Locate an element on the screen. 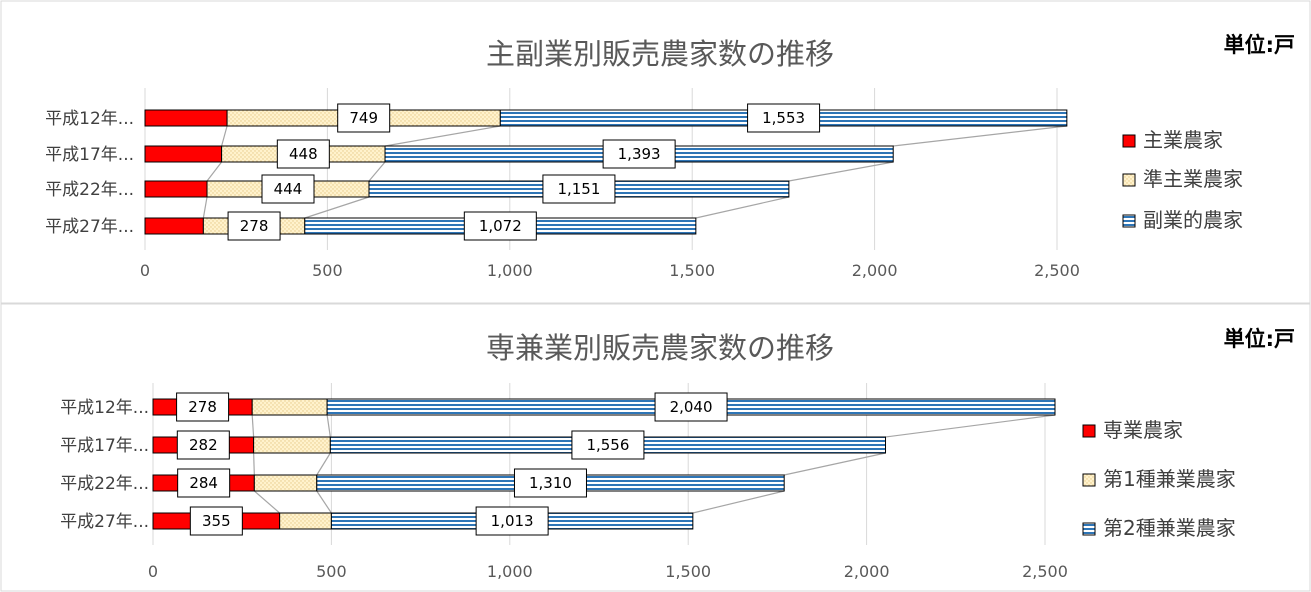 The image size is (1311, 592). legend-label: 第2種兼業農家 is located at coordinates (1169, 528).